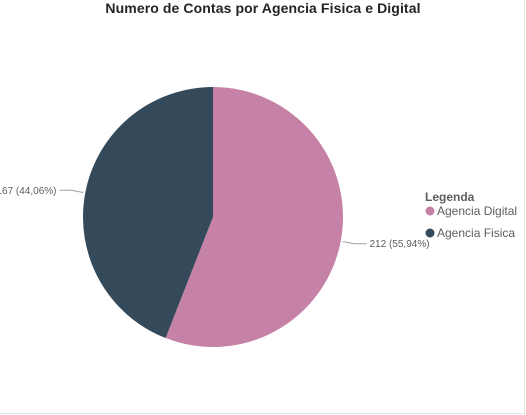 The height and width of the screenshot is (415, 526). I want to click on legend-title: Legenda, so click(450, 197).